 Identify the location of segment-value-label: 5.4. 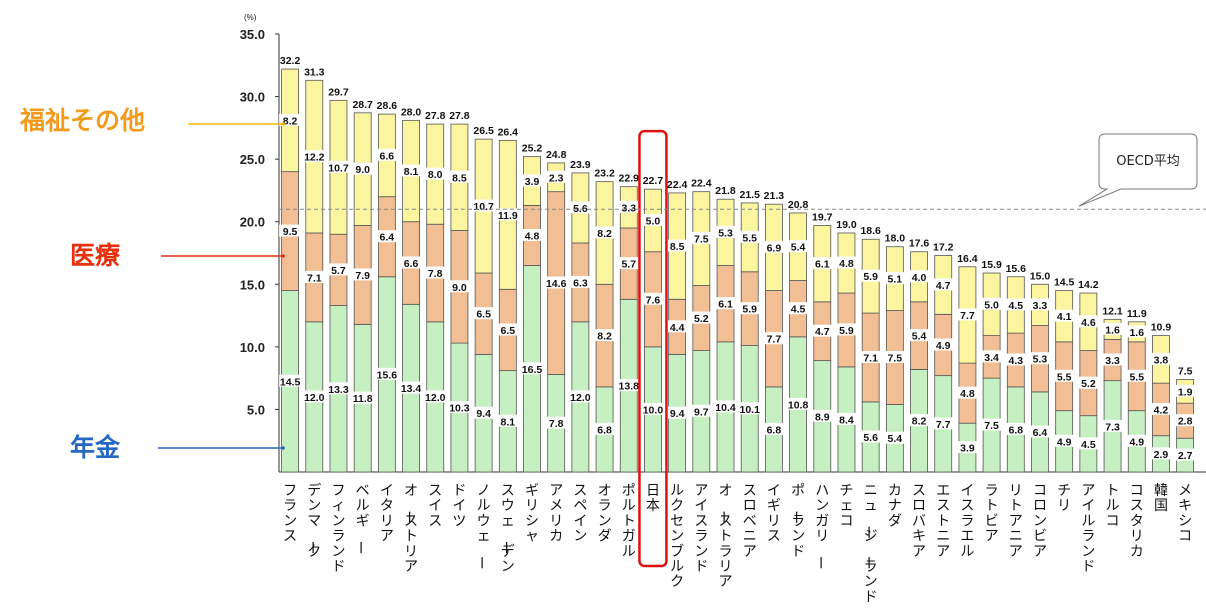
(919, 337).